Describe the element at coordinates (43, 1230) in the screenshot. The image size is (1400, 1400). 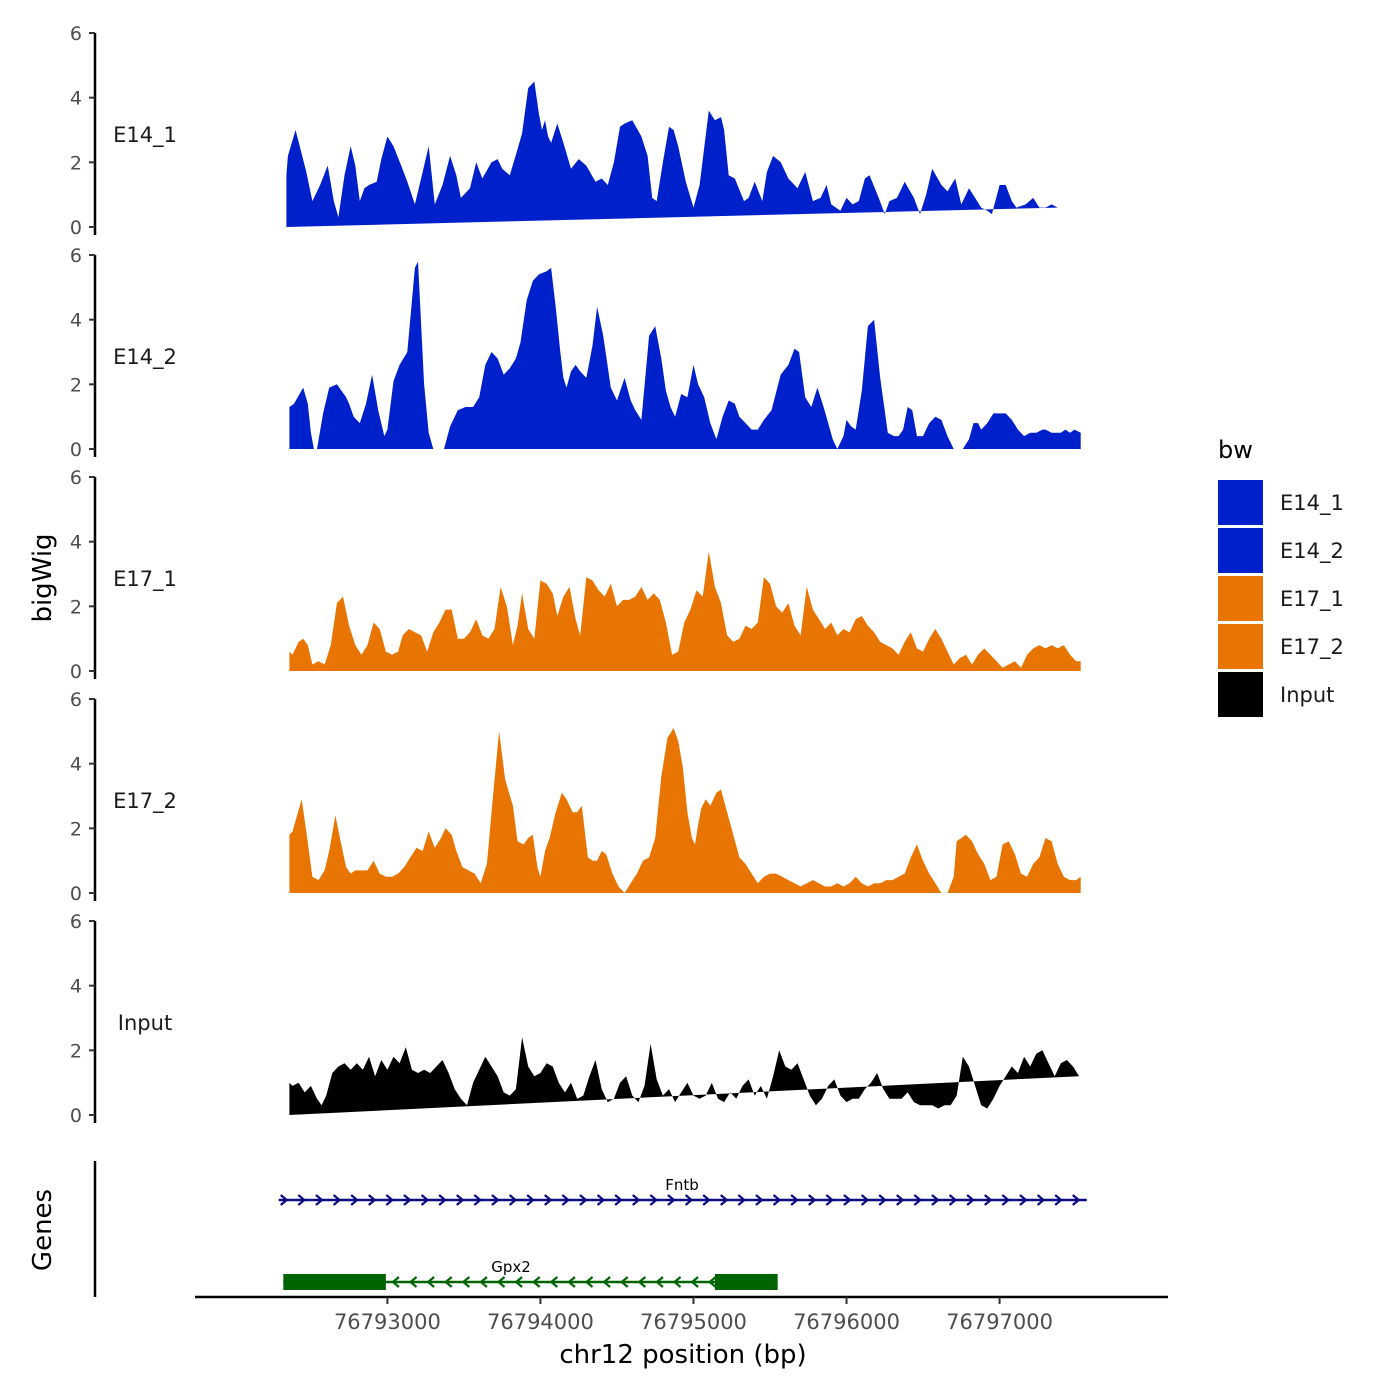
I see `genes-axis-title: Genes` at that location.